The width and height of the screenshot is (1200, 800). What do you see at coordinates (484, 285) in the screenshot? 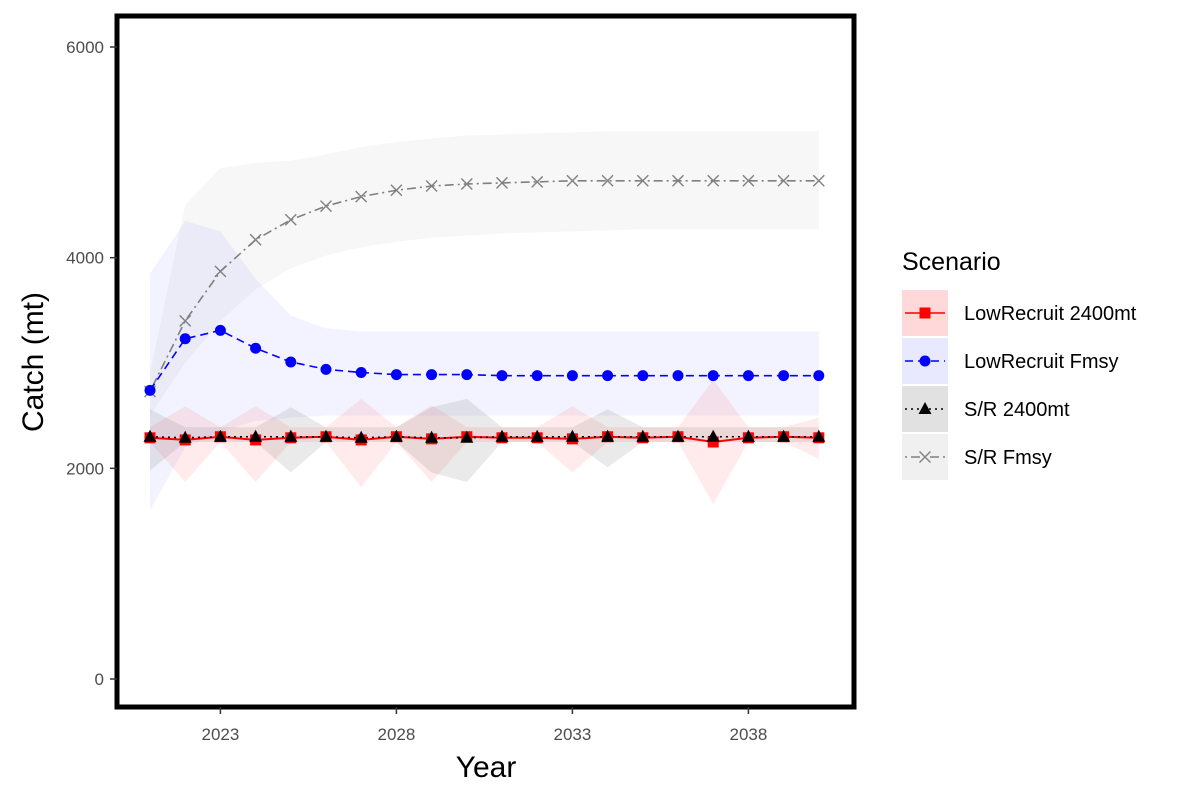
I see `line-s-r-fmsy` at bounding box center [484, 285].